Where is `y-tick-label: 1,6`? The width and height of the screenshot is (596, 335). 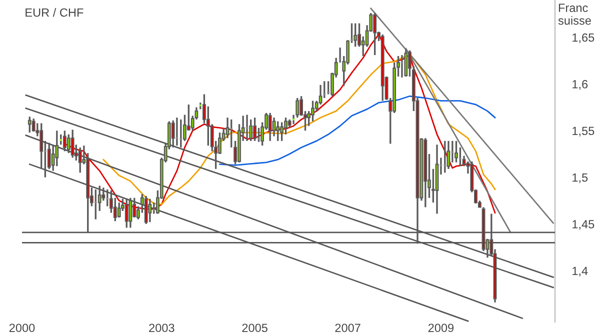 y-tick-label: 1,6 is located at coordinates (580, 85).